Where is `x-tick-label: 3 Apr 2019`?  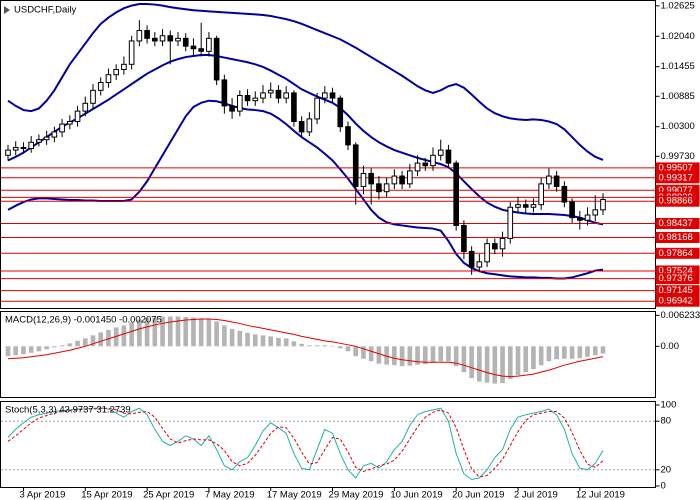
x-tick-label: 3 Apr 2019 is located at coordinates (42, 495).